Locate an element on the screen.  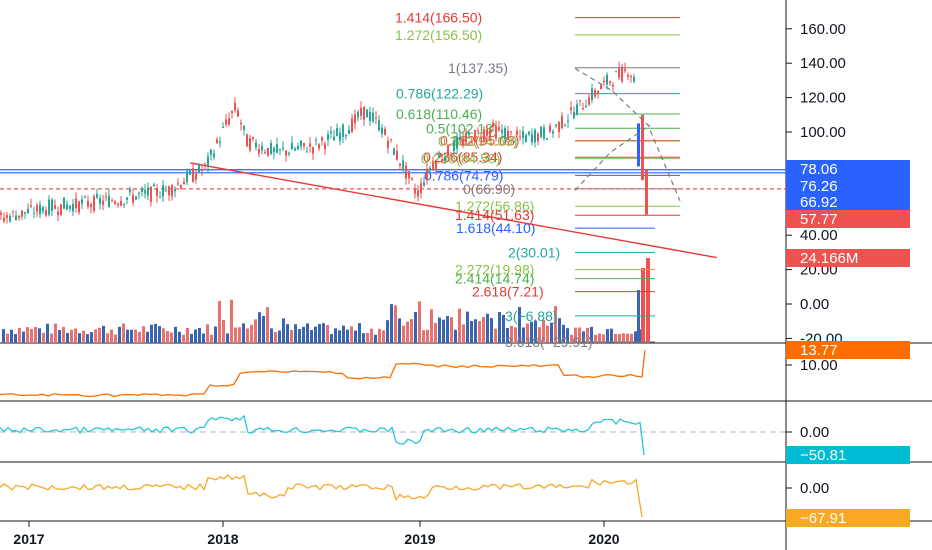
fib-label: 0.5(102.18) is located at coordinates (462, 128).